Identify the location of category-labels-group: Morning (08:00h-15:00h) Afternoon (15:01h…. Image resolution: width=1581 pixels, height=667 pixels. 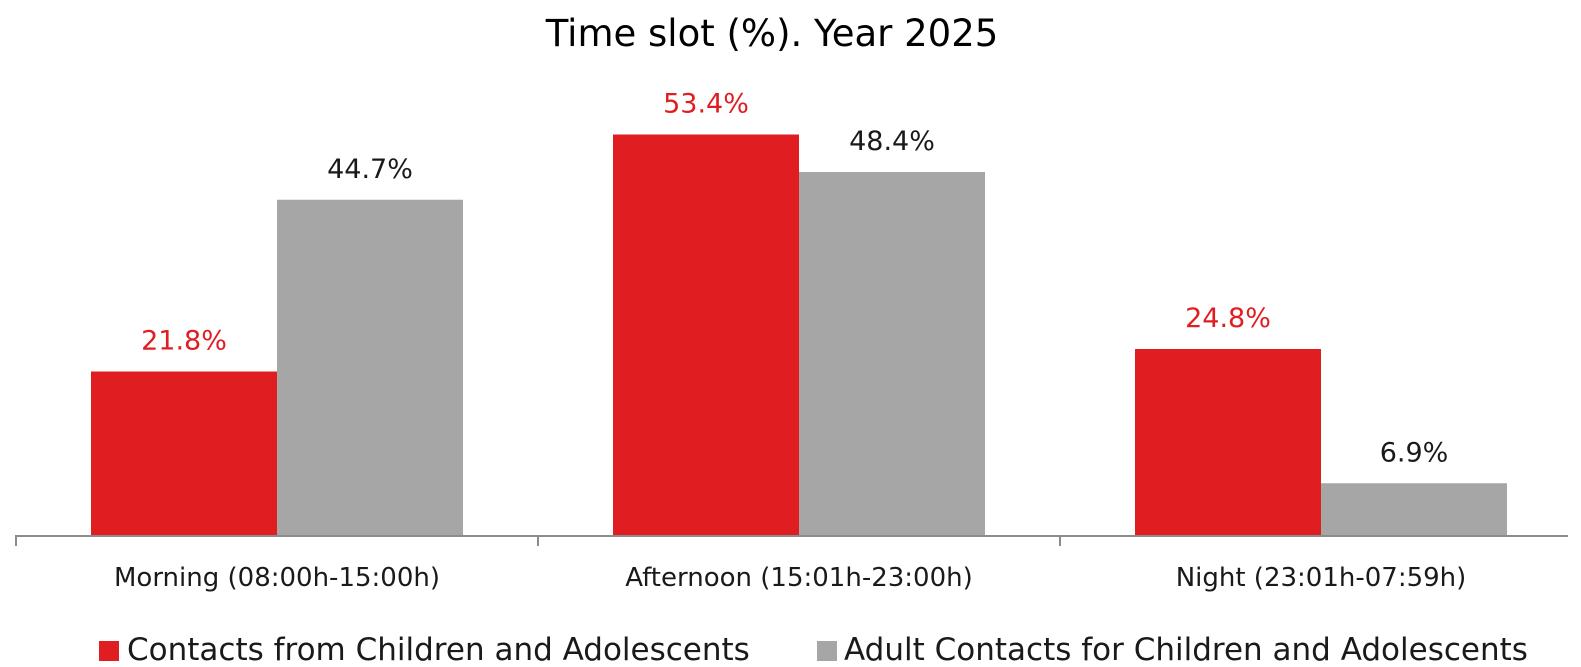
(790, 578).